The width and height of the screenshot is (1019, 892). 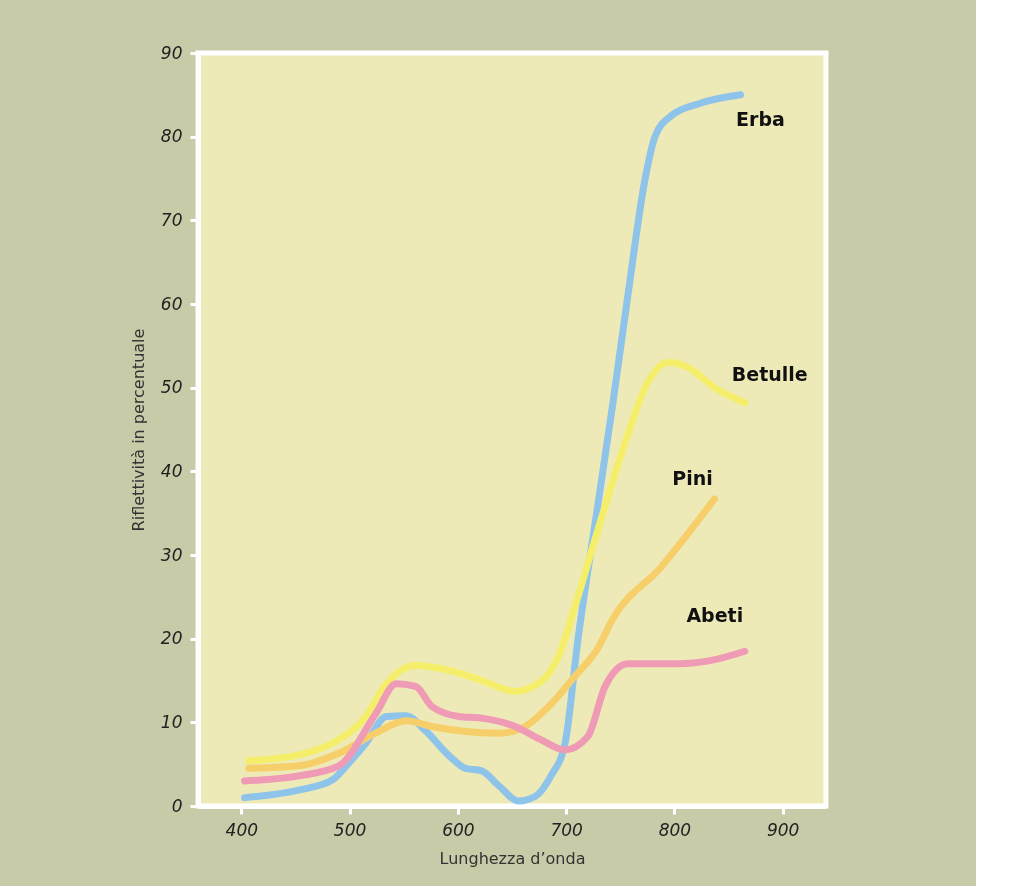 I want to click on x-axis-title: Lunghezza d’onda, so click(x=512, y=858).